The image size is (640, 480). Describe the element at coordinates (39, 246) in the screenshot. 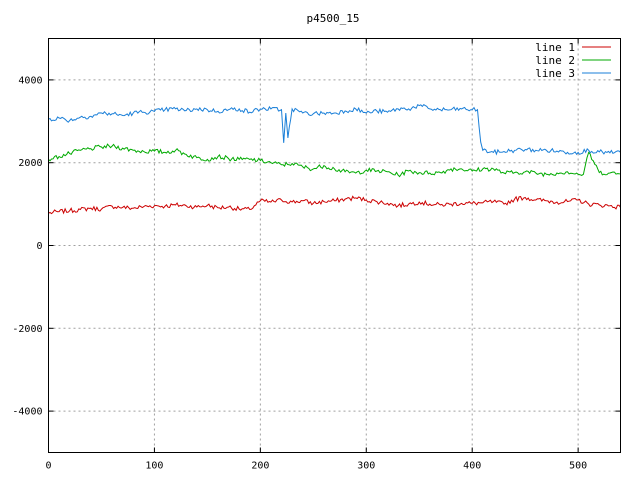

I see `y-tick-label: 0` at that location.